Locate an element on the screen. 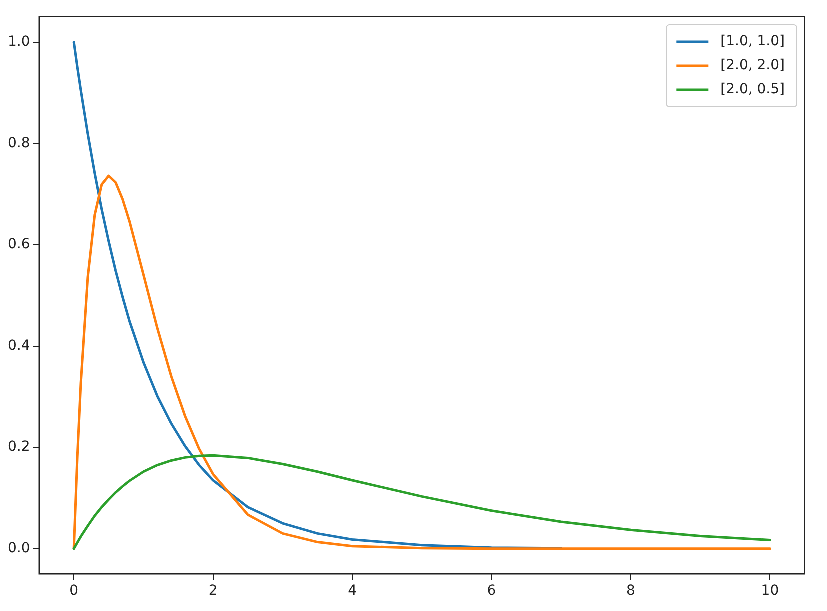 Image resolution: width=827 pixels, height=611 pixels. x-tick-label: 4 is located at coordinates (353, 591).